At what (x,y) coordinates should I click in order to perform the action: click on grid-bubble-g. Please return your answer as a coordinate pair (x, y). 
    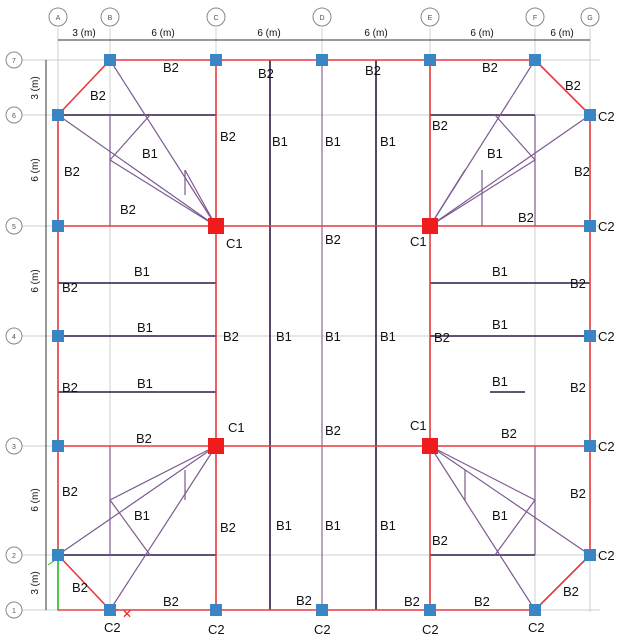
    Looking at the image, I should click on (590, 17).